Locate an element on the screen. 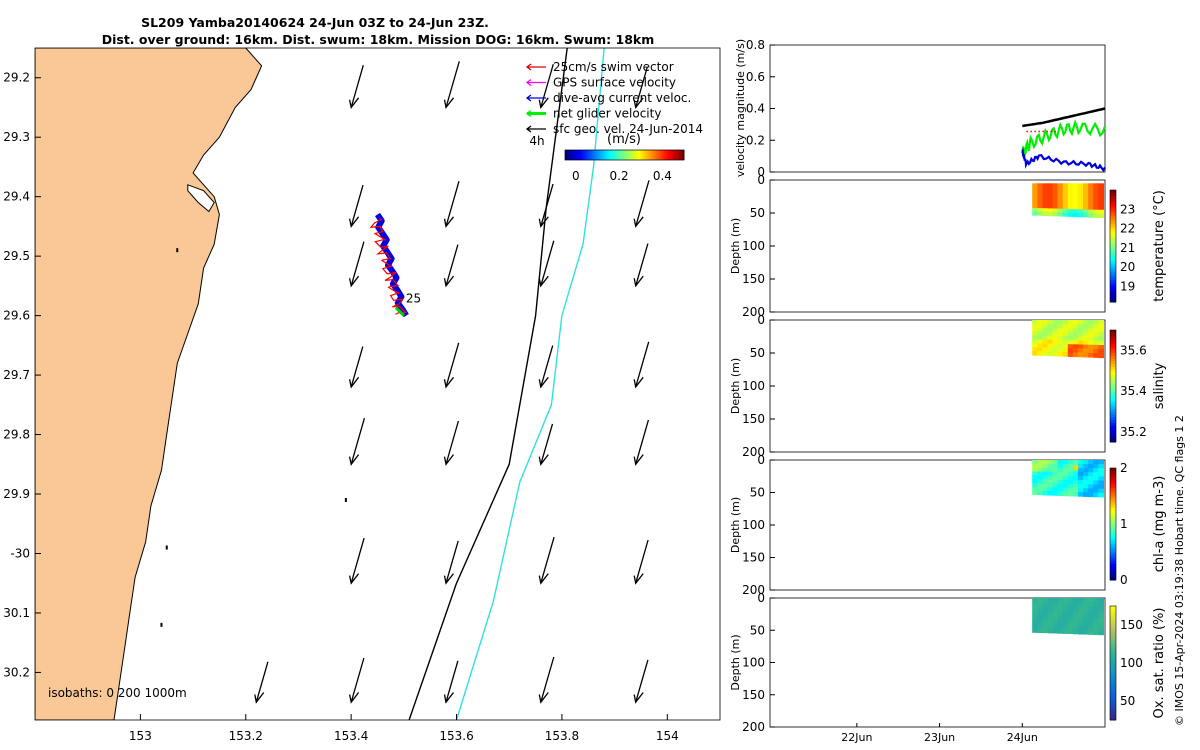  legend-entry: GPS surface velocity is located at coordinates (614, 83).